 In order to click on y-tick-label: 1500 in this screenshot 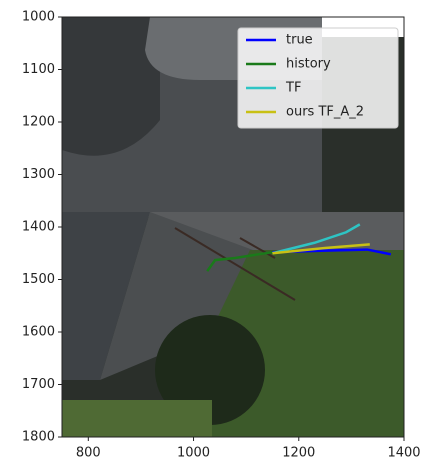, I will do `click(38, 279)`.